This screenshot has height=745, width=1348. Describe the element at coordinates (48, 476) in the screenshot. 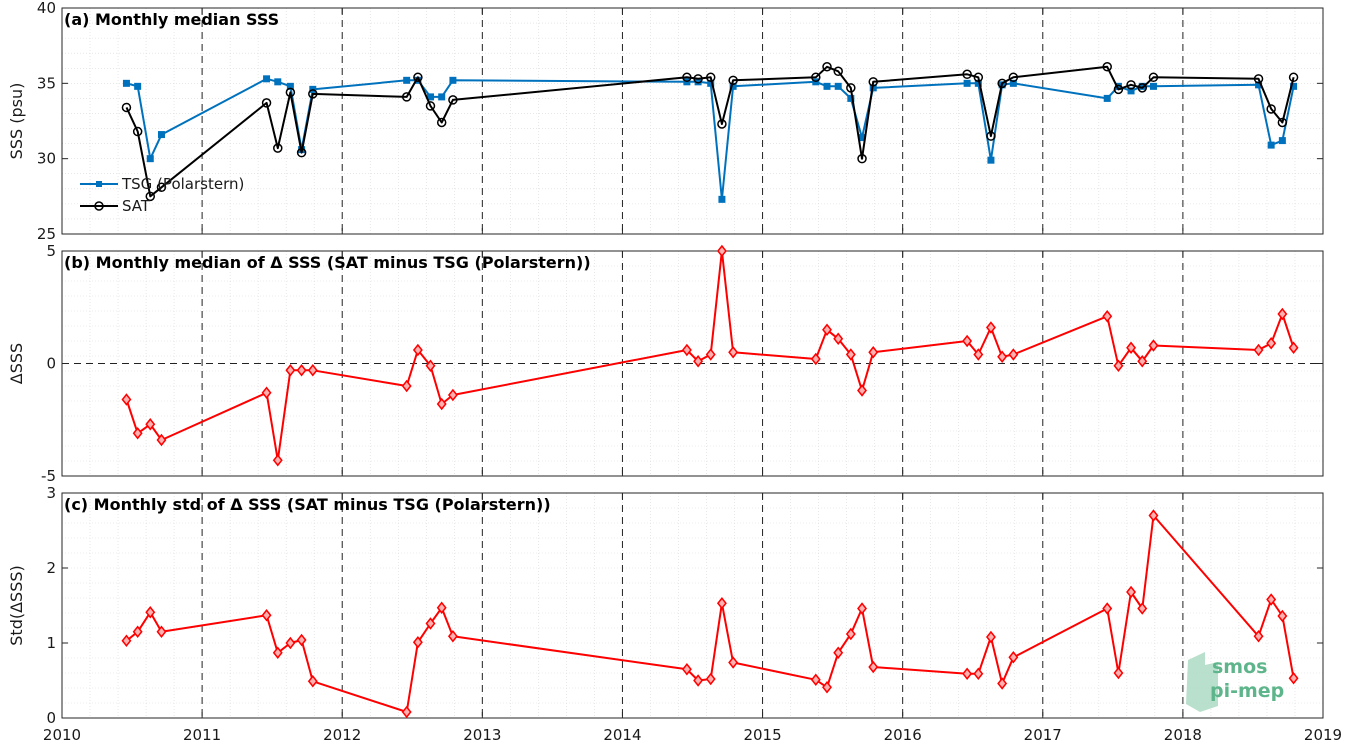

I see `y-tick-label: -5` at that location.